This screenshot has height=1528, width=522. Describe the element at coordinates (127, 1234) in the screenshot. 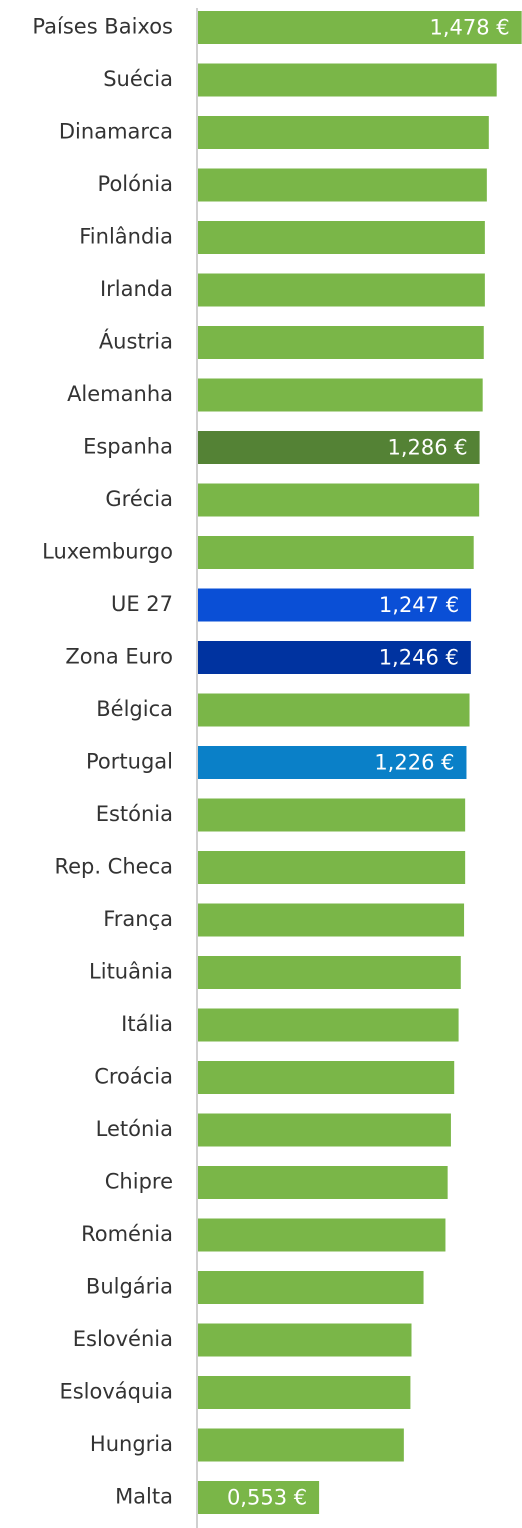

I see `category-label: Roménia` at that location.